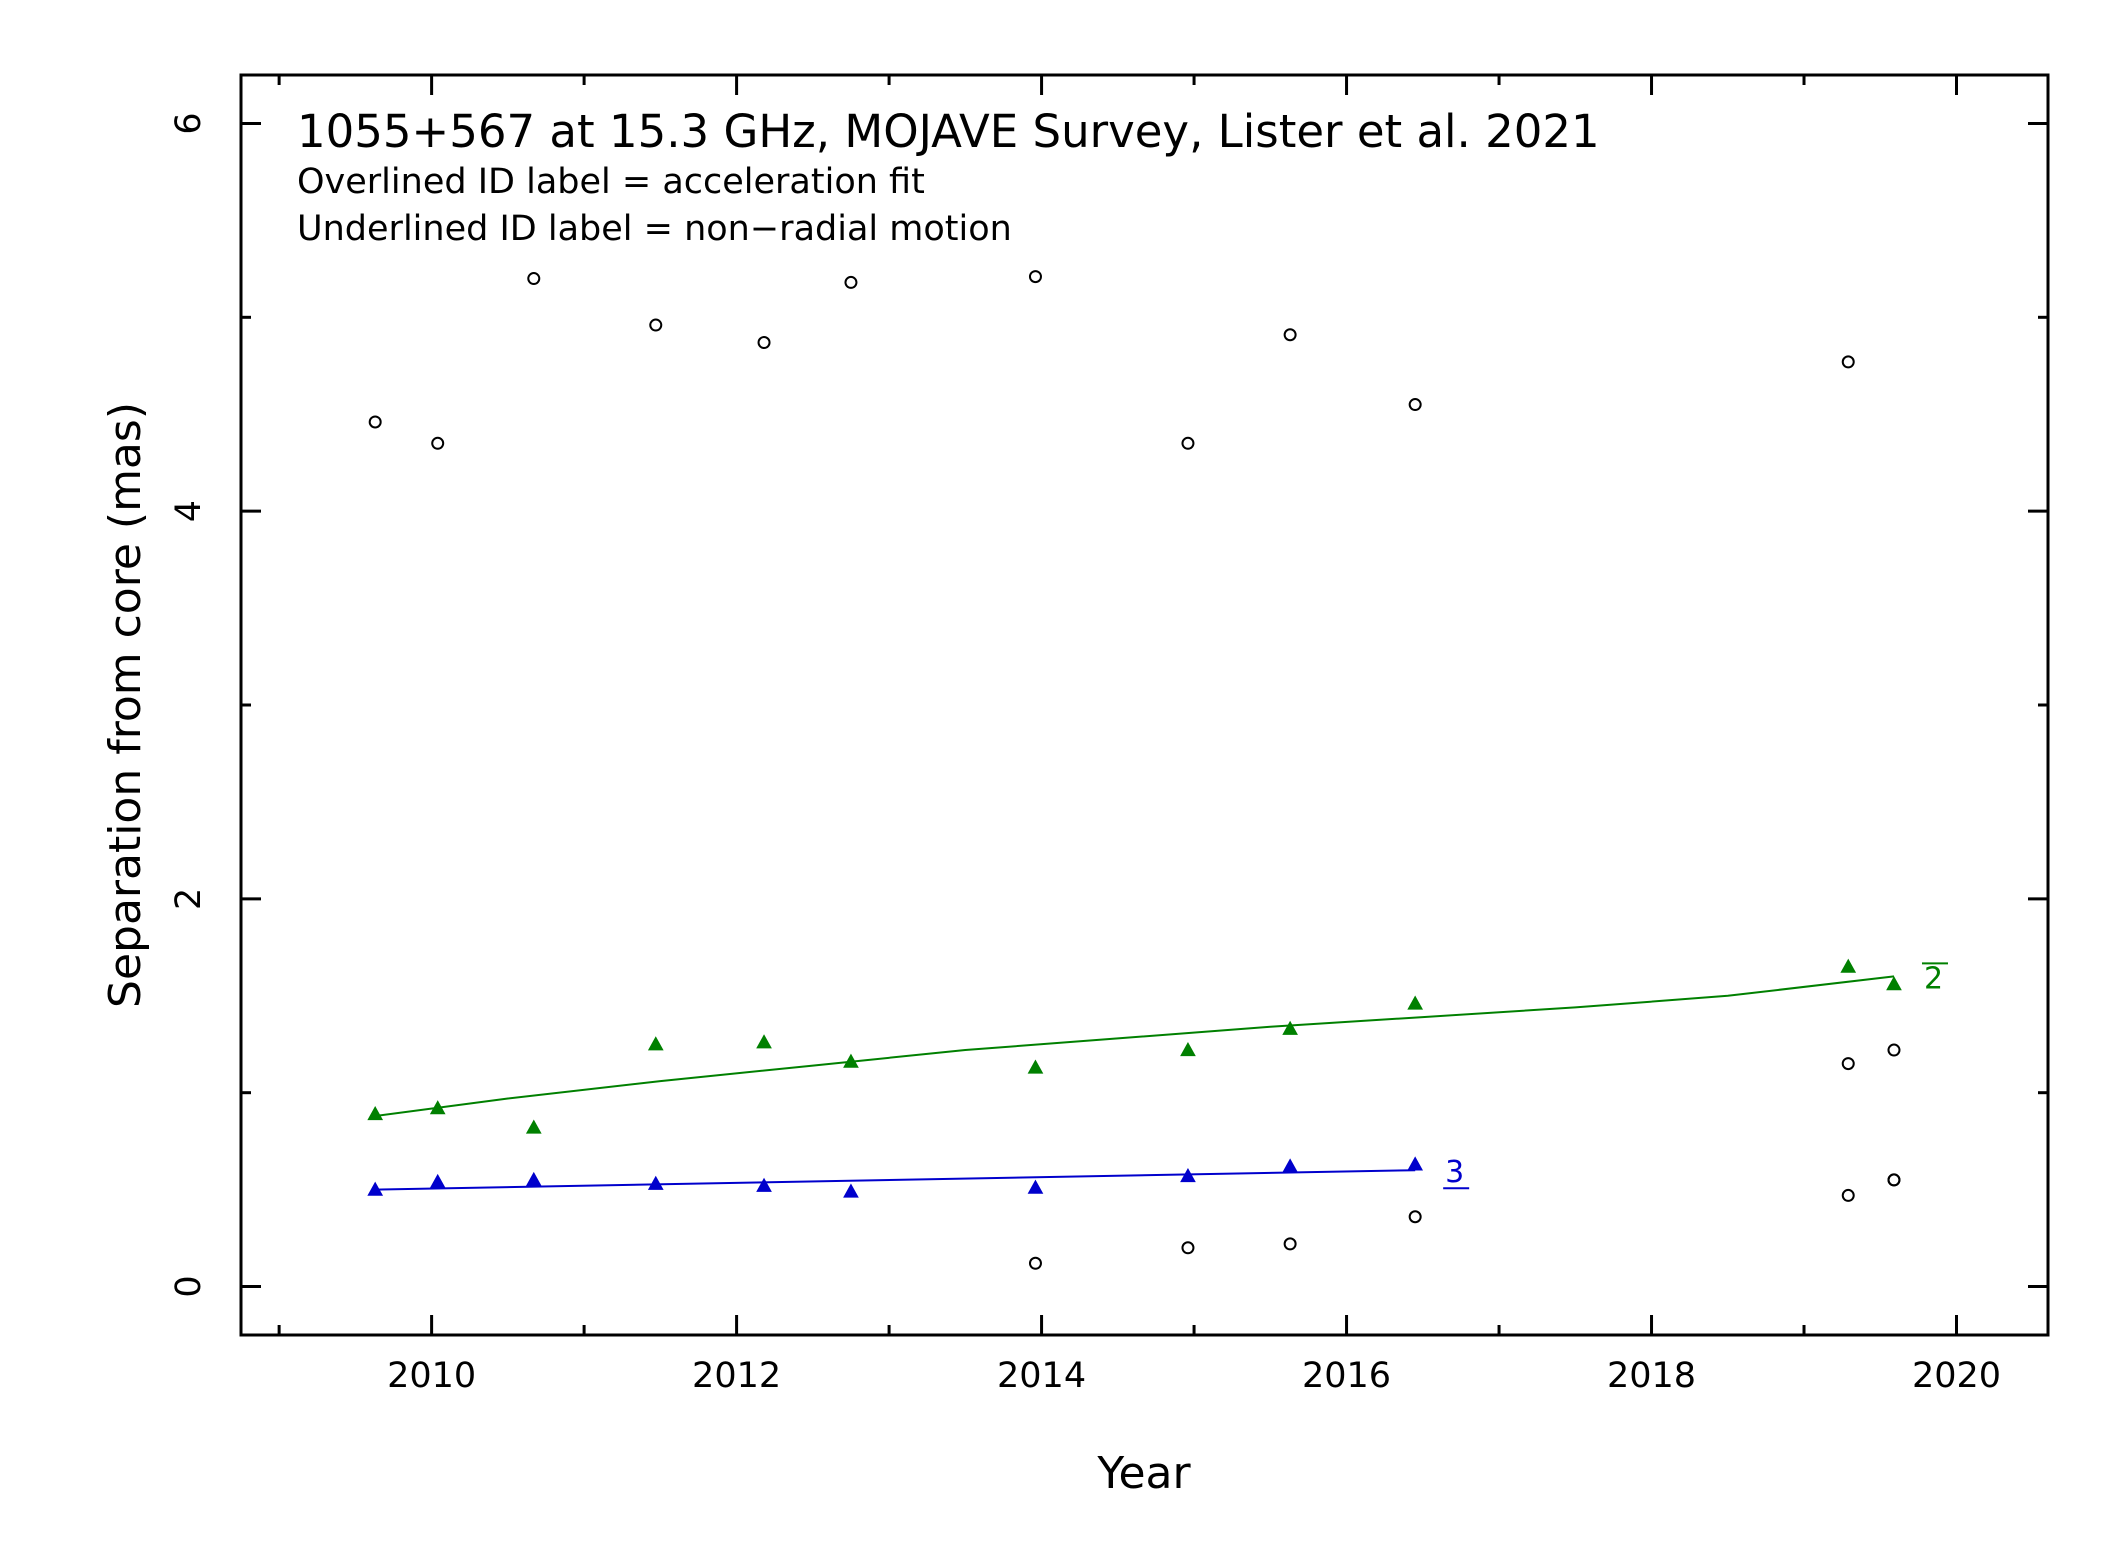 The width and height of the screenshot is (2127, 1546). I want to click on series-label-2: 2, so click(1933, 978).